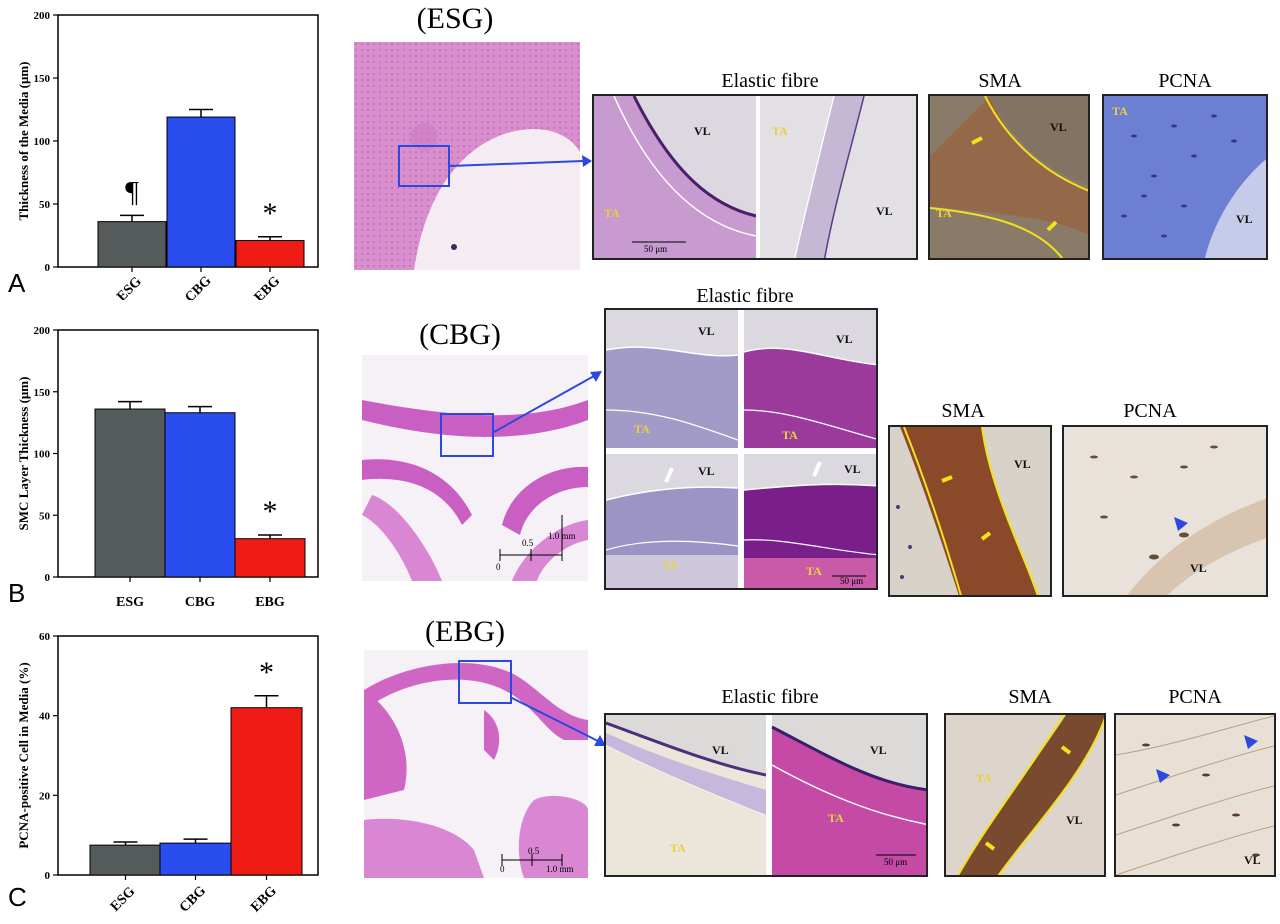  What do you see at coordinates (558, 721) in the screenshot?
I see `ebg-zoom-arrow` at bounding box center [558, 721].